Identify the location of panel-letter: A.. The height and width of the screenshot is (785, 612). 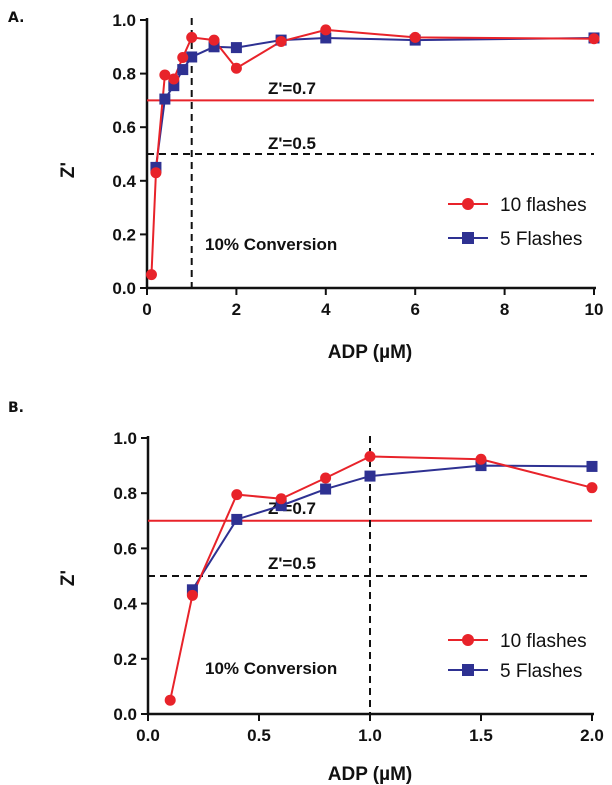
(16, 18).